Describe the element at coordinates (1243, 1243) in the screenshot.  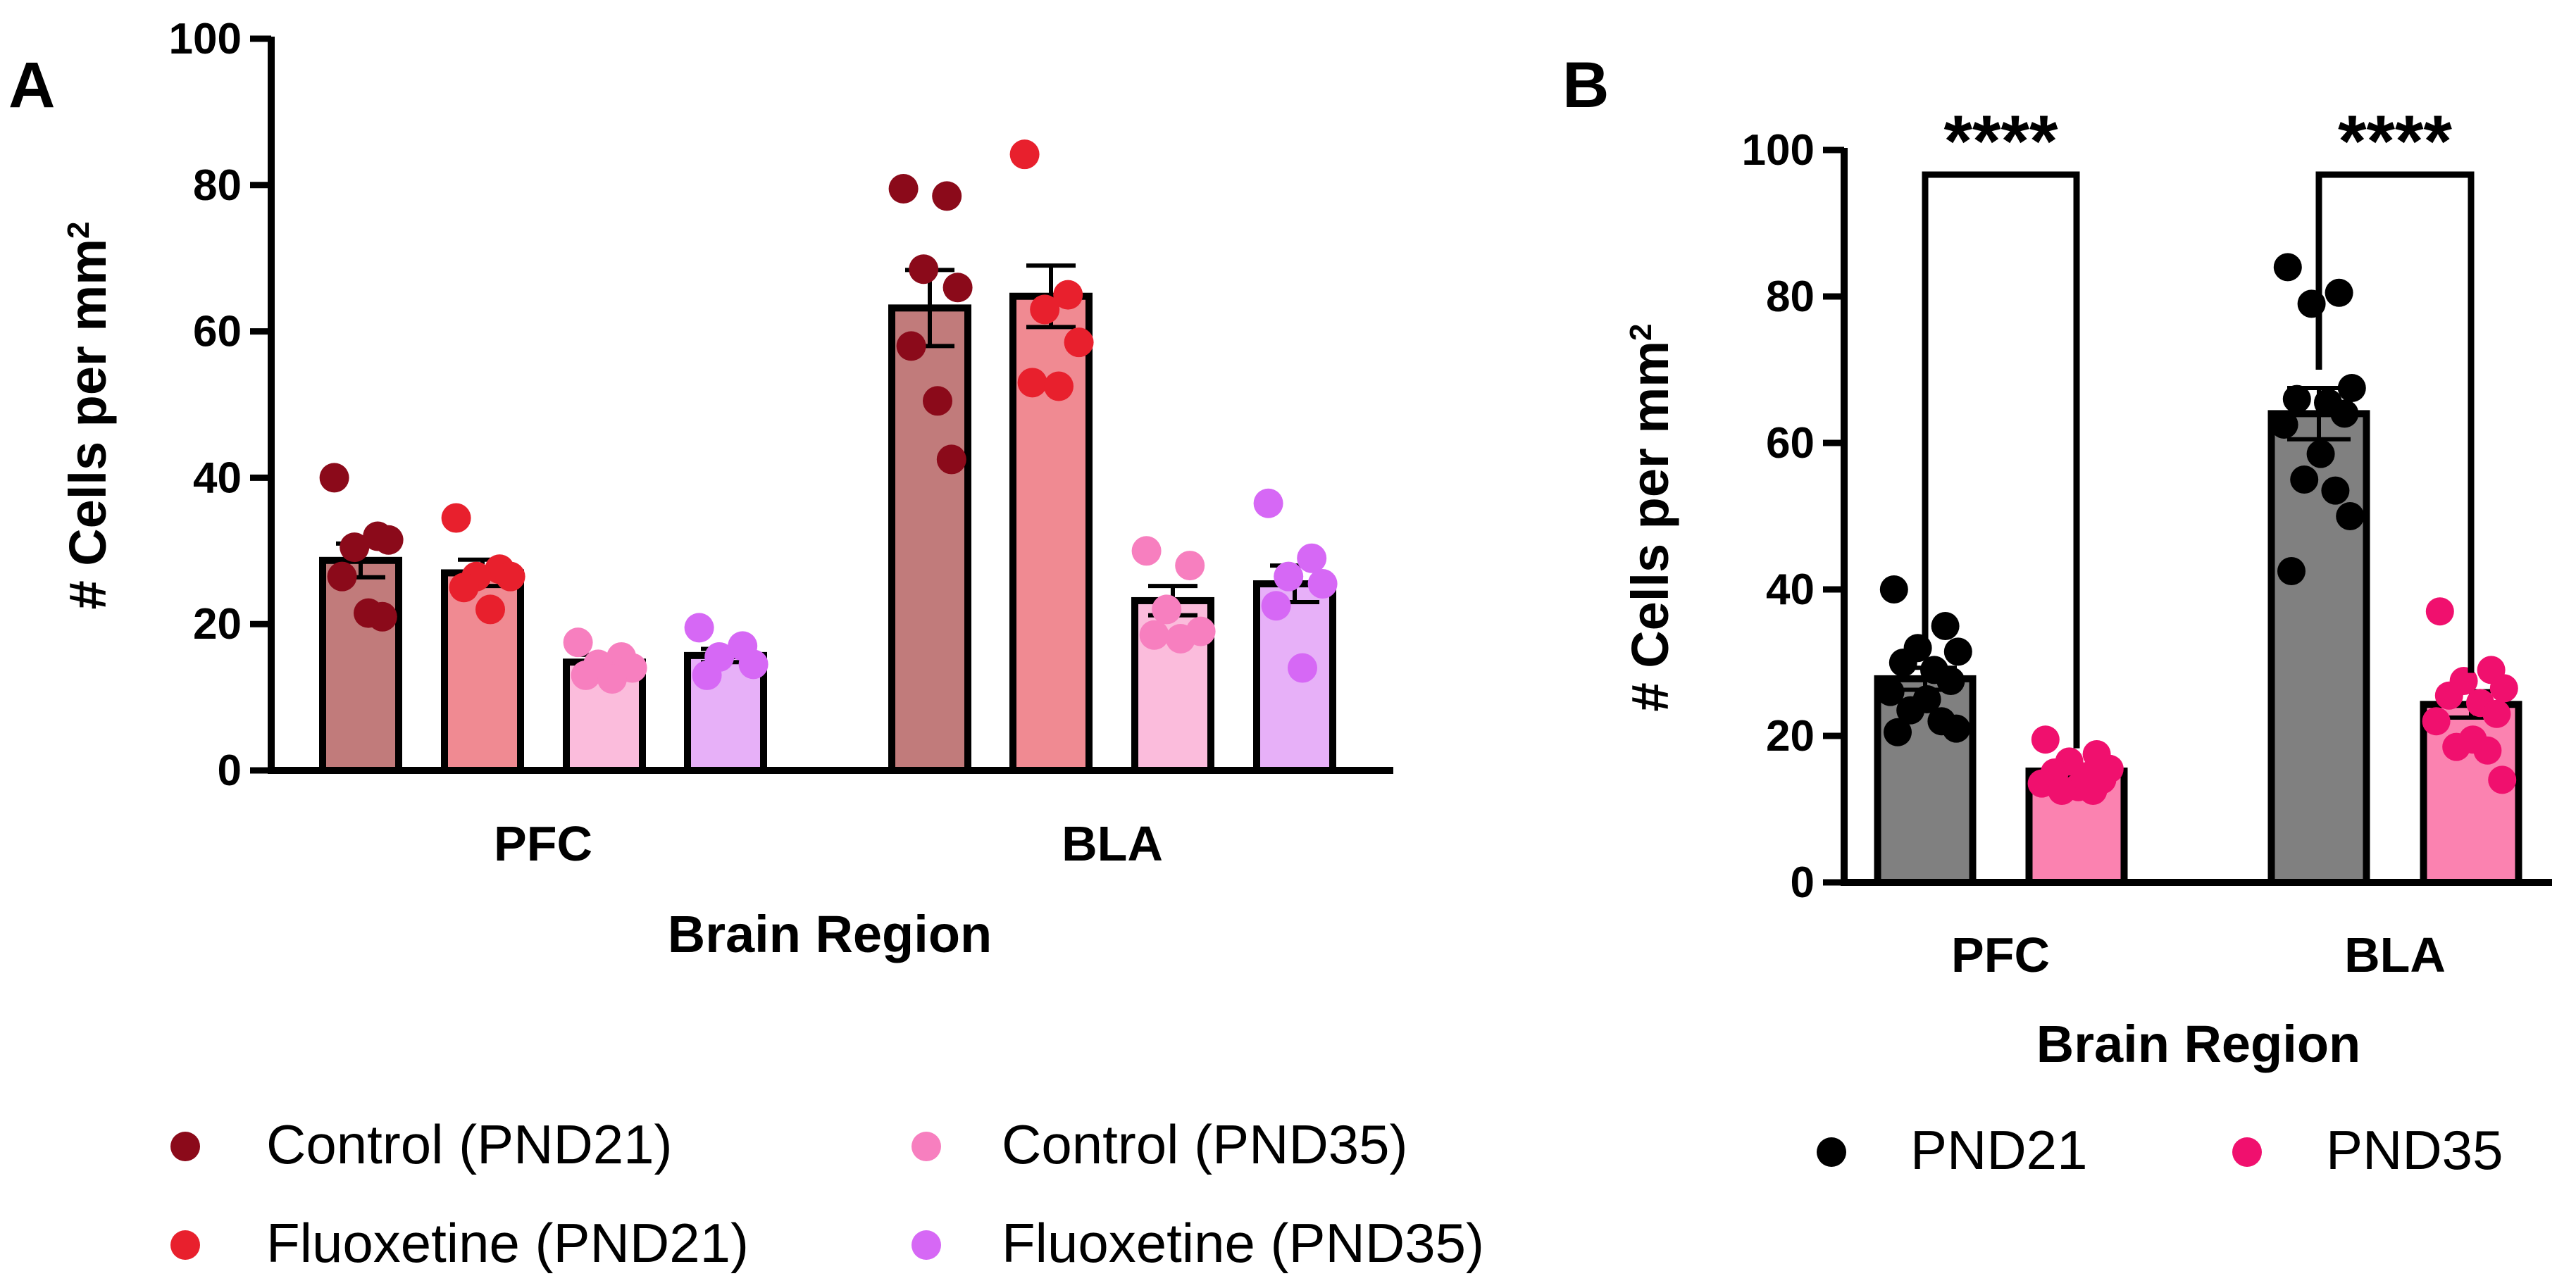
I see `panel-a-legend-label: Fluoxetine (PND35)` at that location.